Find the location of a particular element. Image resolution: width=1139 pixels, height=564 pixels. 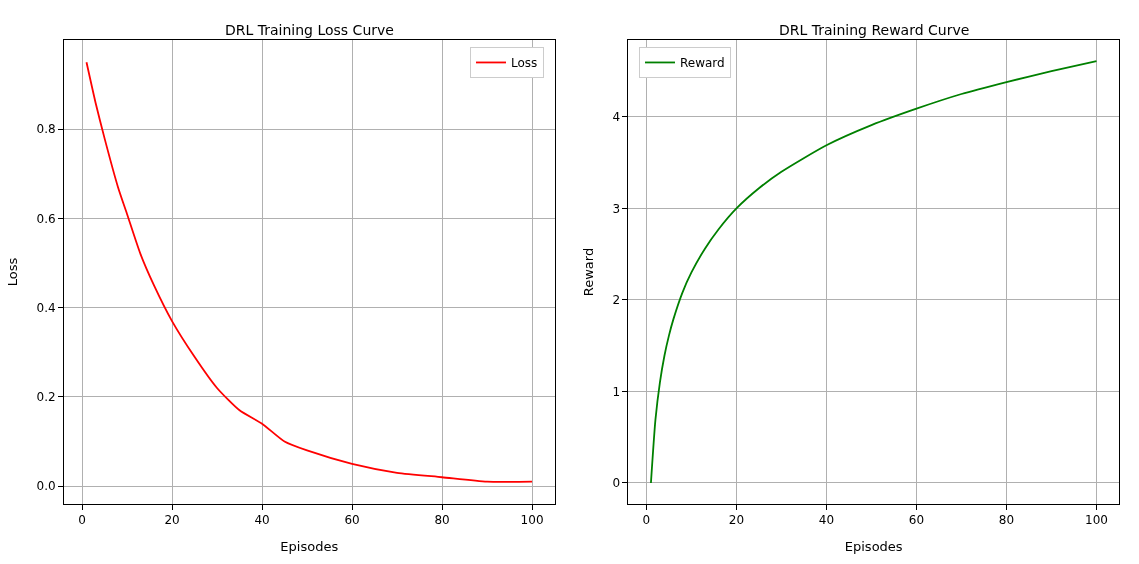

y-tick-label: 1 is located at coordinates (616, 391).